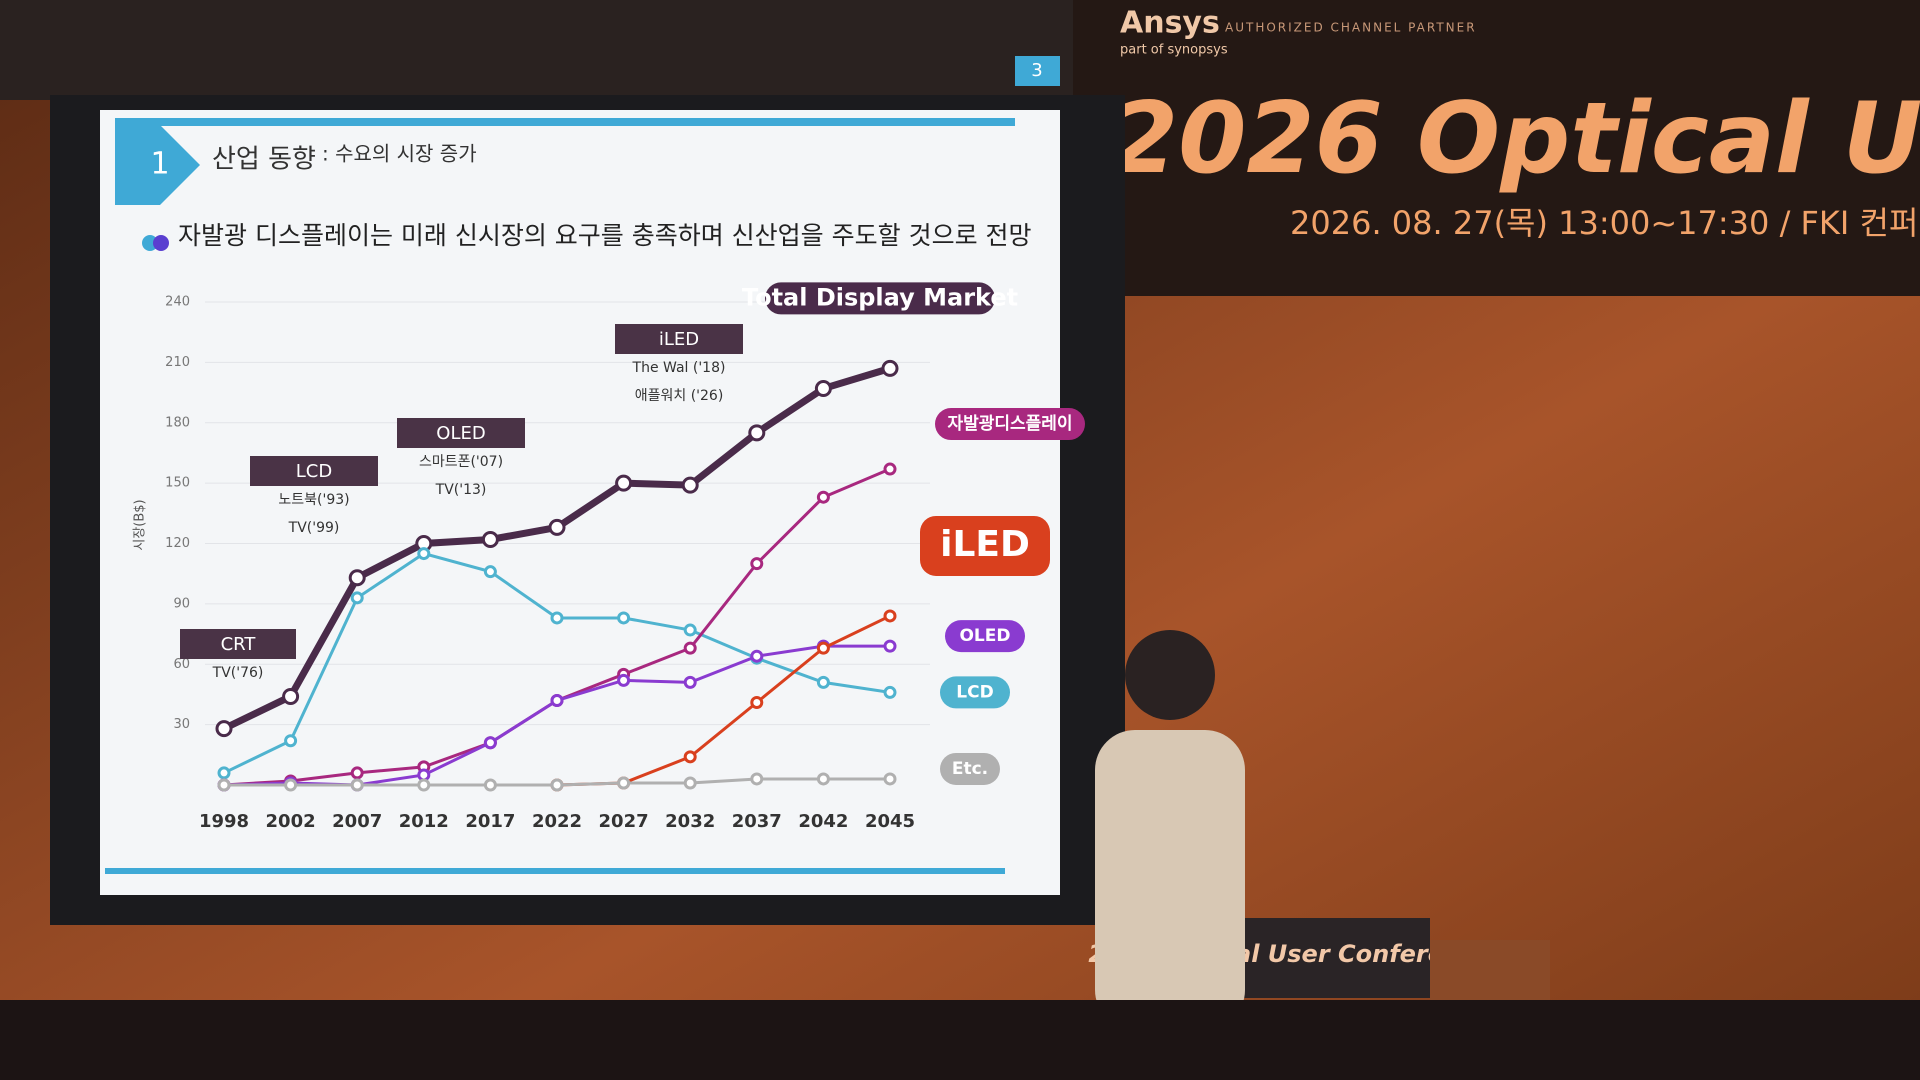 The width and height of the screenshot is (1920, 1080). I want to click on audience, so click(960, 1040).